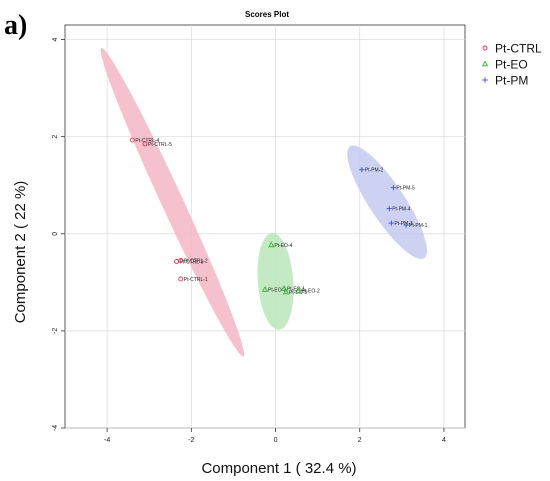 The height and width of the screenshot is (481, 550). Describe the element at coordinates (511, 81) in the screenshot. I see `legend-entry: Pt-PM` at that location.